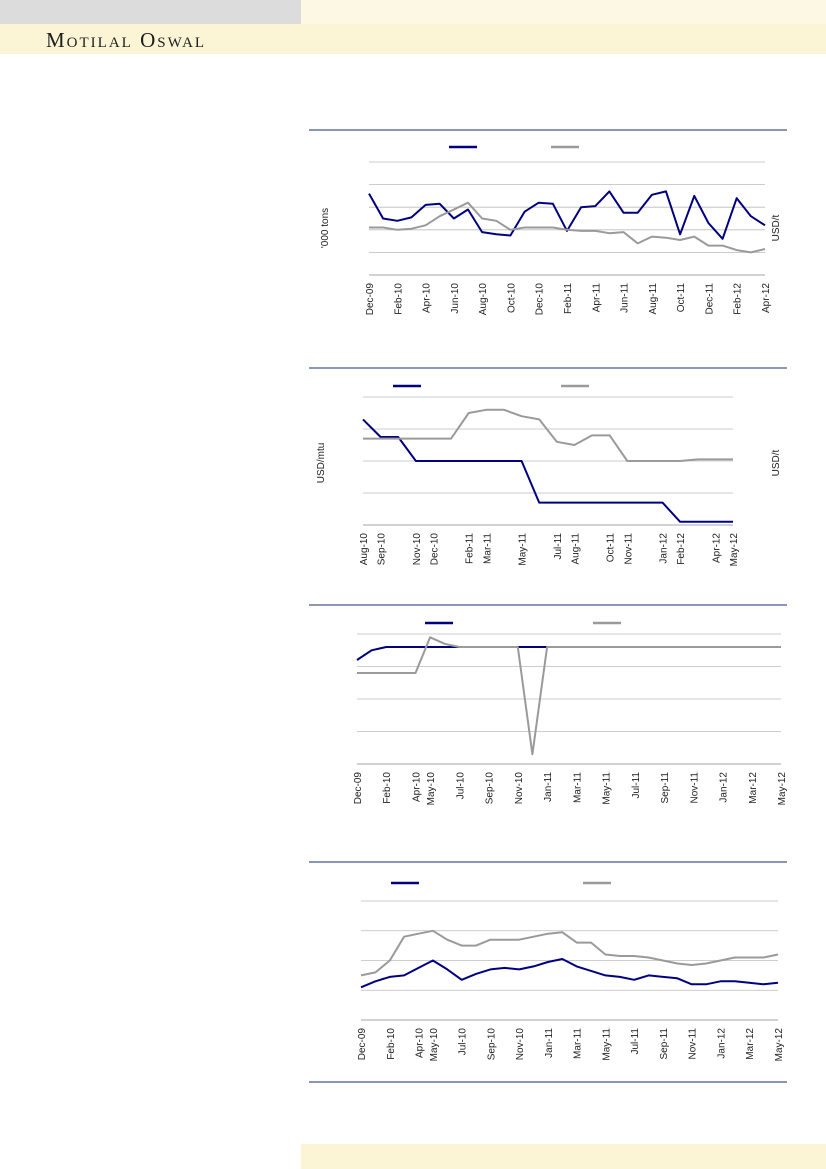 This screenshot has height=1169, width=826. What do you see at coordinates (511, 298) in the screenshot?
I see `x-tick-label: Oct-10` at bounding box center [511, 298].